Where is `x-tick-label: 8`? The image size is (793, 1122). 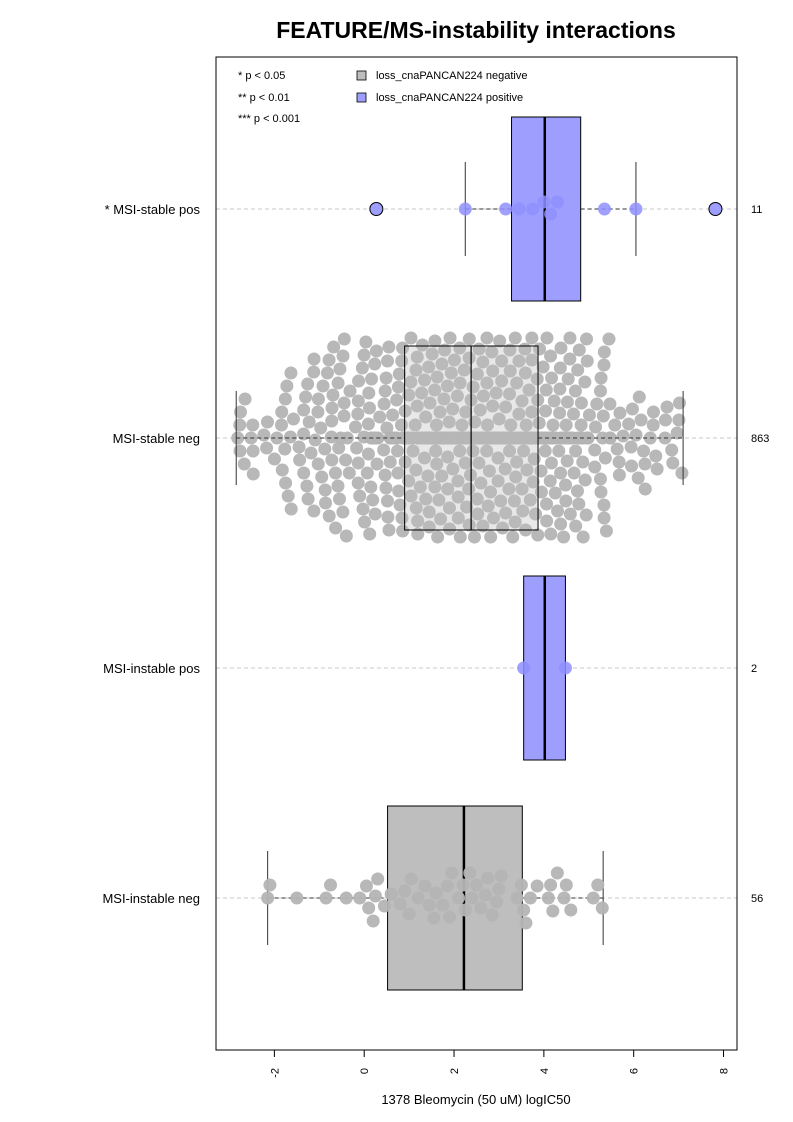
x-tick-label: 8 is located at coordinates (725, 1071).